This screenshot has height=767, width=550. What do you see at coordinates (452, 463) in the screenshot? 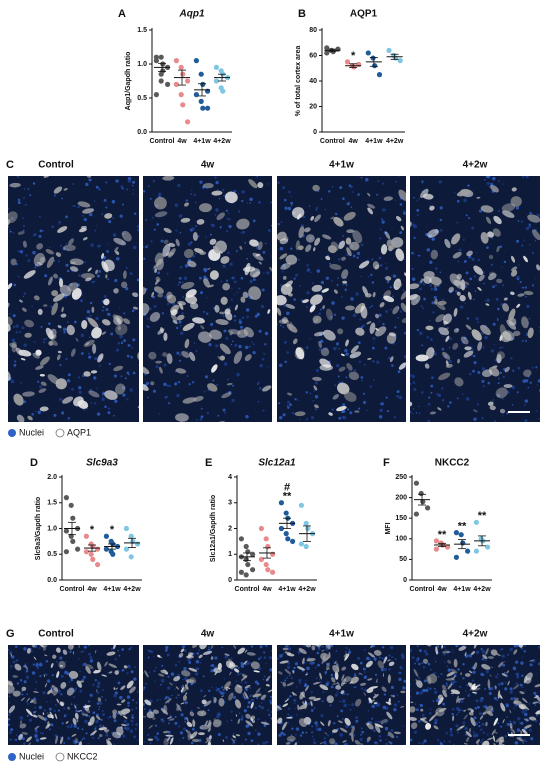
I see `chart-title: NKCC2` at bounding box center [452, 463].